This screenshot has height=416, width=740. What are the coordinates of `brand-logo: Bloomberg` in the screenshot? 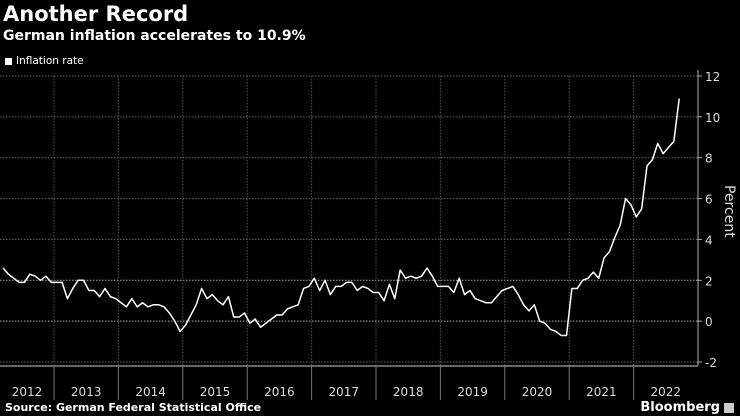 It's located at (687, 407).